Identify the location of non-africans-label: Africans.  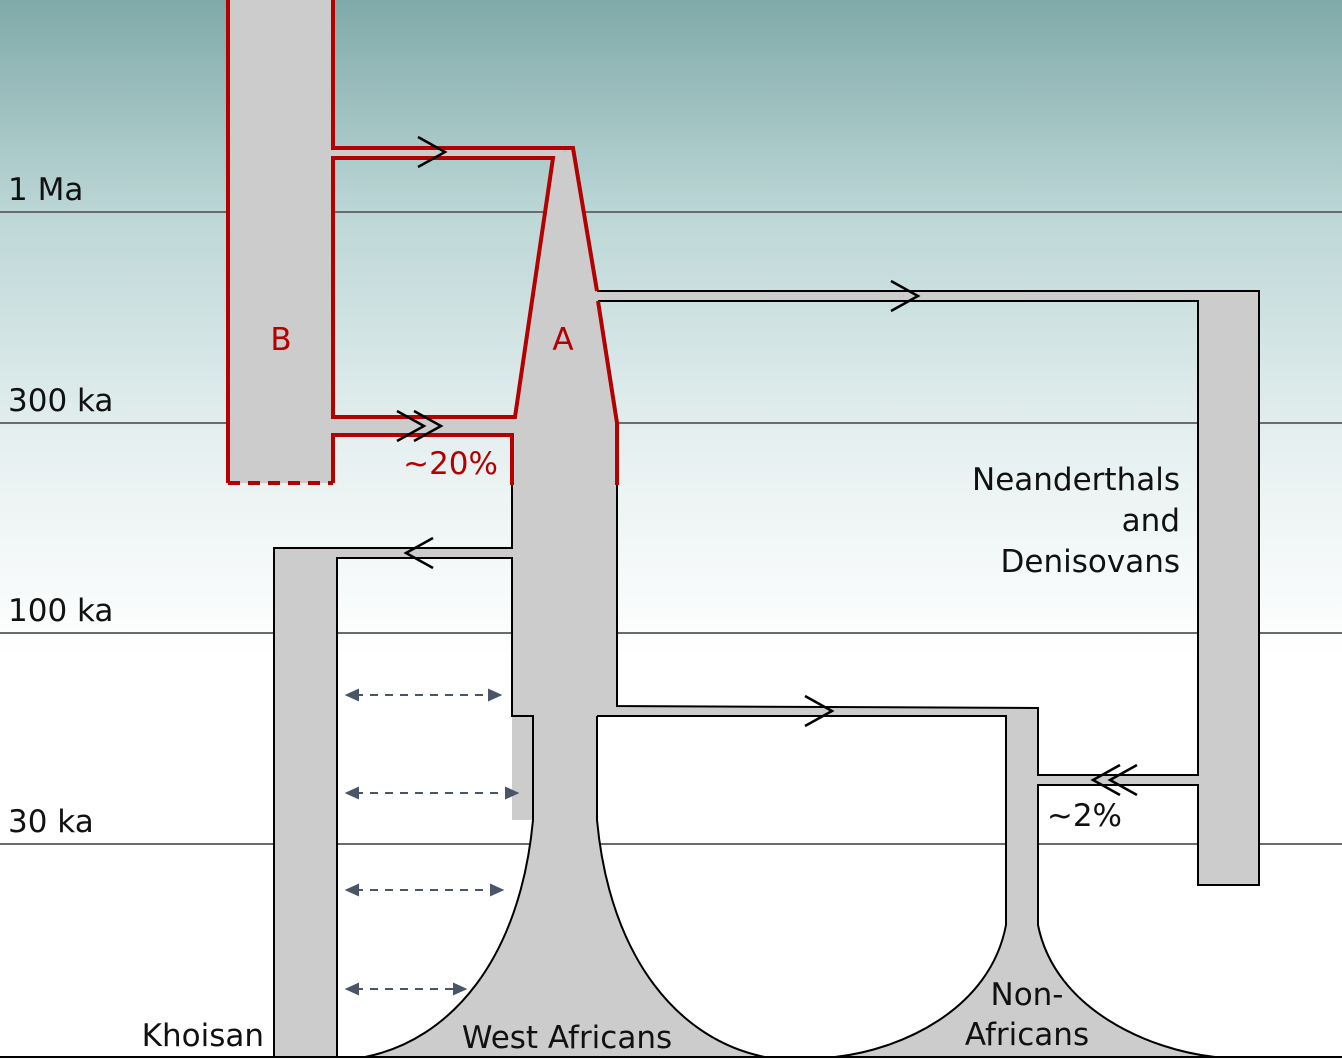
(1027, 1035).